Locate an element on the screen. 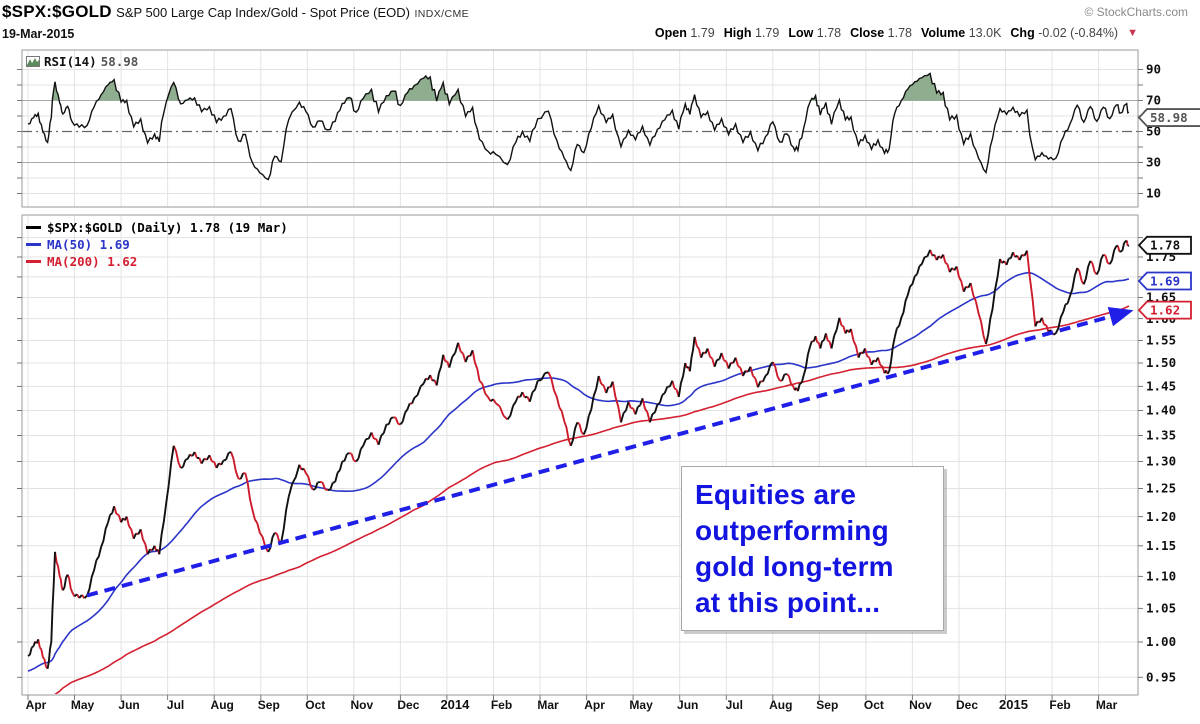 The width and height of the screenshot is (1200, 724). svg-text: 1.10 is located at coordinates (1161, 576).